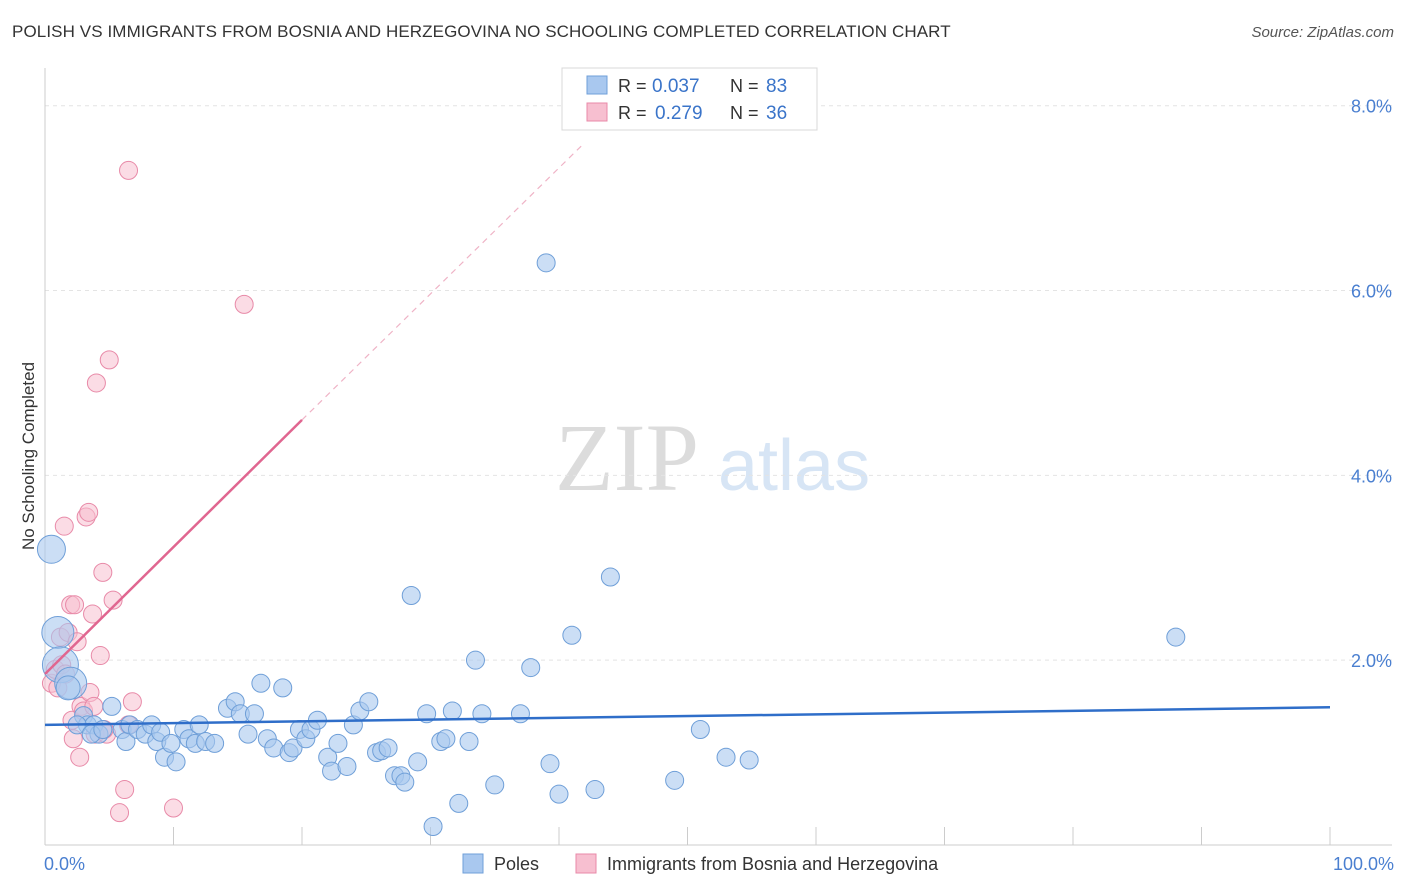 This screenshot has width=1406, height=892. I want to click on watermark: ZIP atlas, so click(712, 457).